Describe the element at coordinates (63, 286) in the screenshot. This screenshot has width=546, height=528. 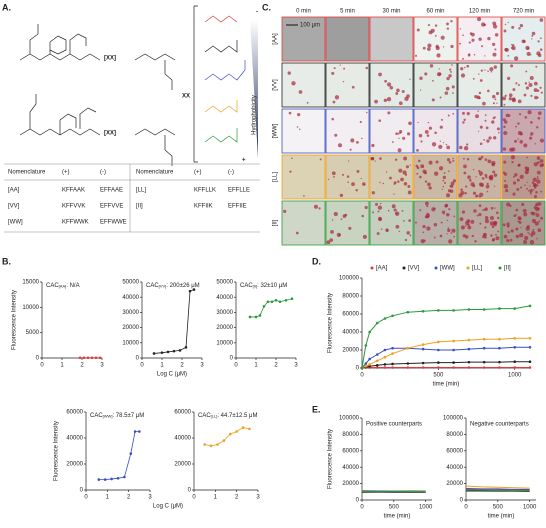
I see `title-sub: [AA]` at that location.